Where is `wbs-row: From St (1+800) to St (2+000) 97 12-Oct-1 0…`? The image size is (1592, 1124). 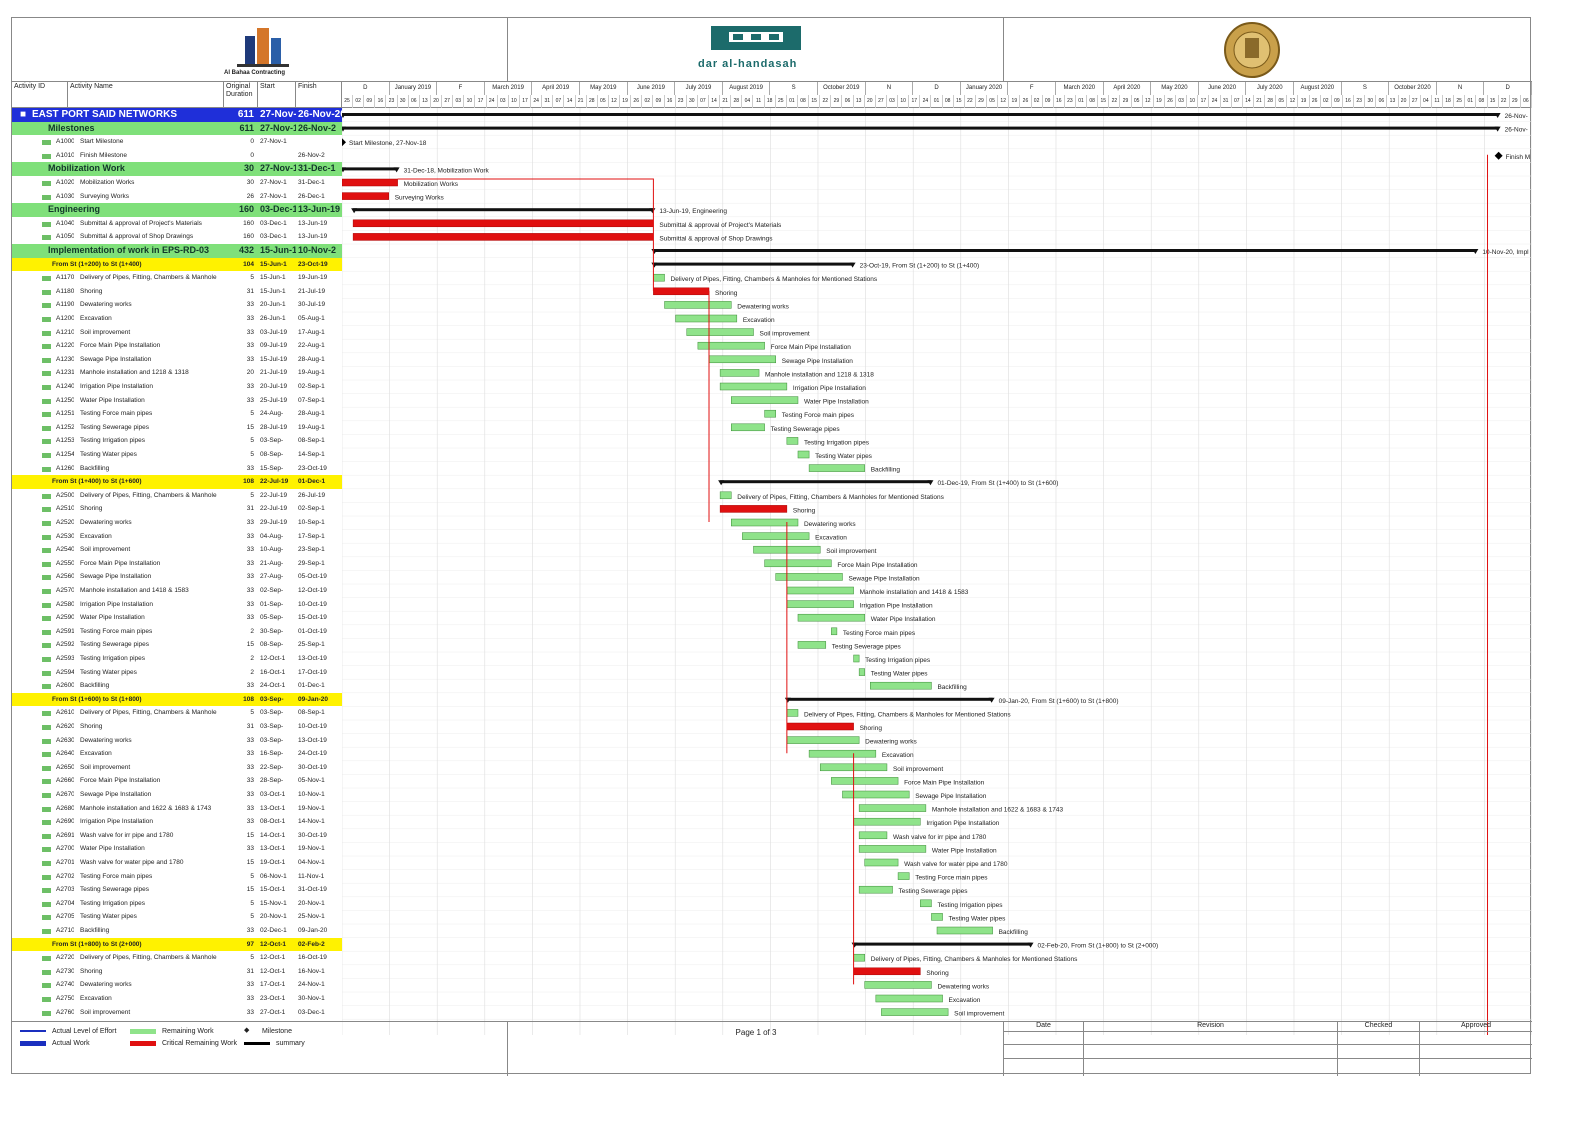 wbs-row: From St (1+800) to St (2+000) 97 12-Oct-1 0… is located at coordinates (177, 944).